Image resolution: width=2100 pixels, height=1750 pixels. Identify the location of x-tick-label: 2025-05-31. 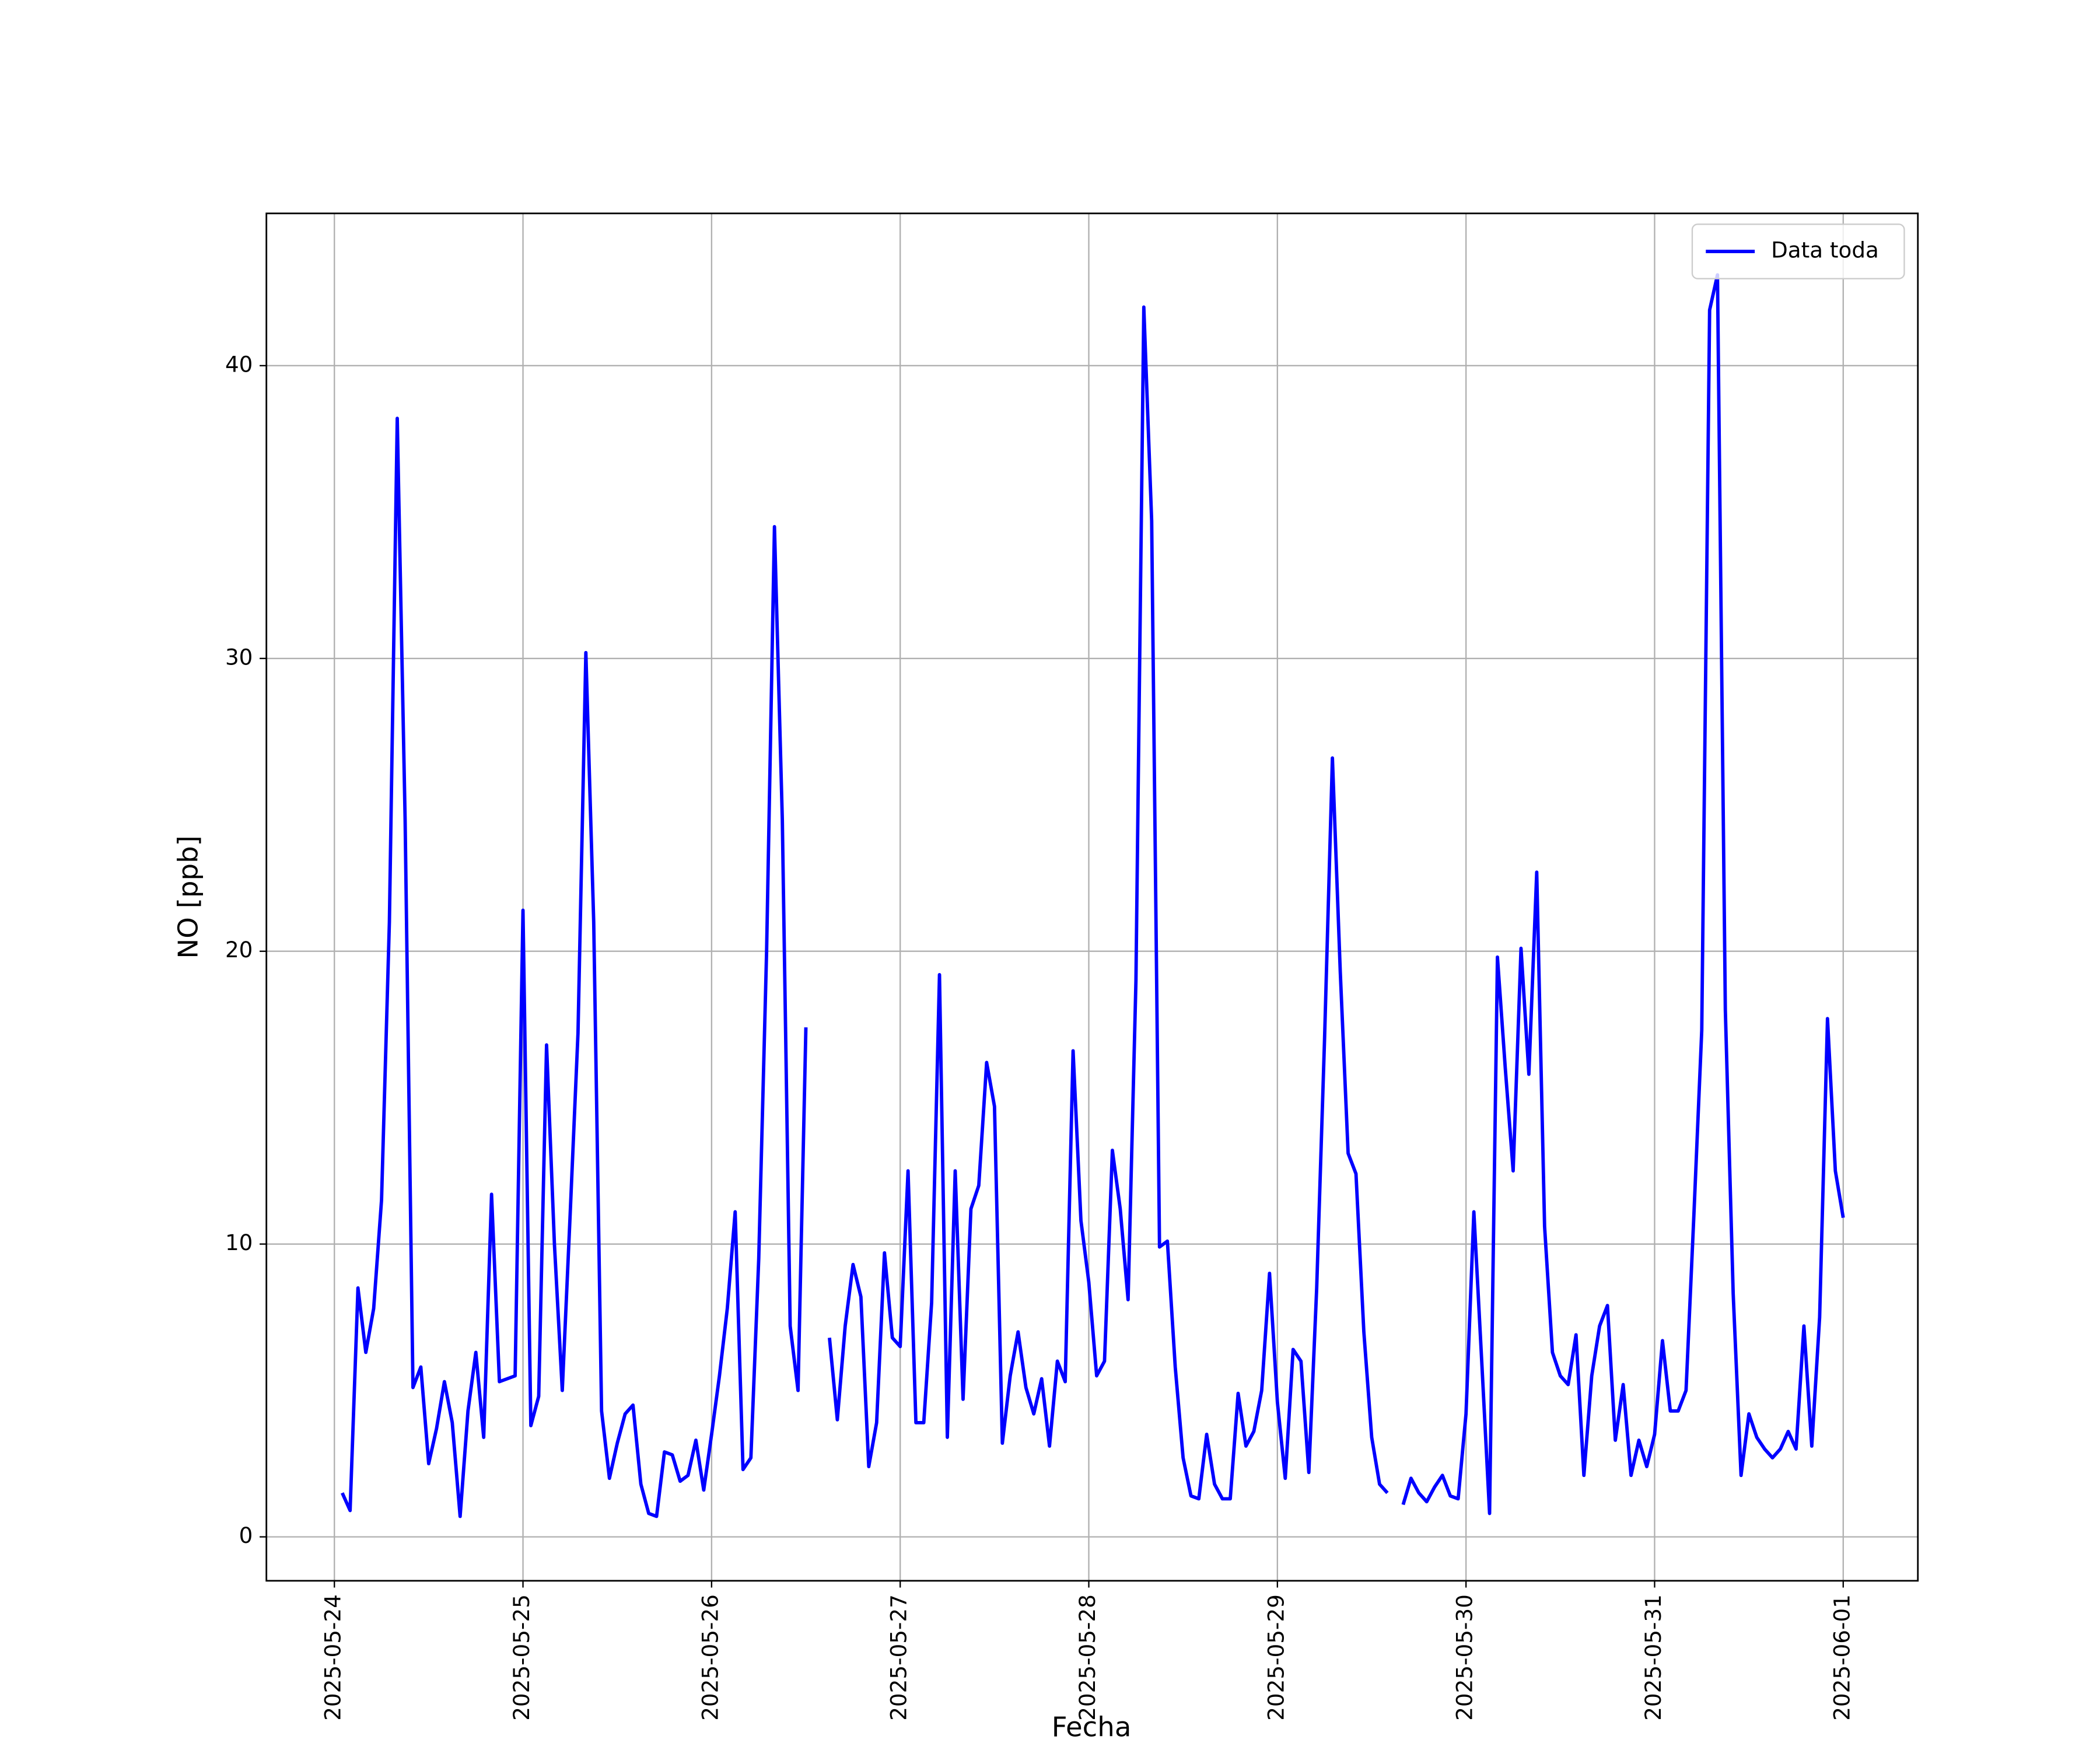
(1653, 1657).